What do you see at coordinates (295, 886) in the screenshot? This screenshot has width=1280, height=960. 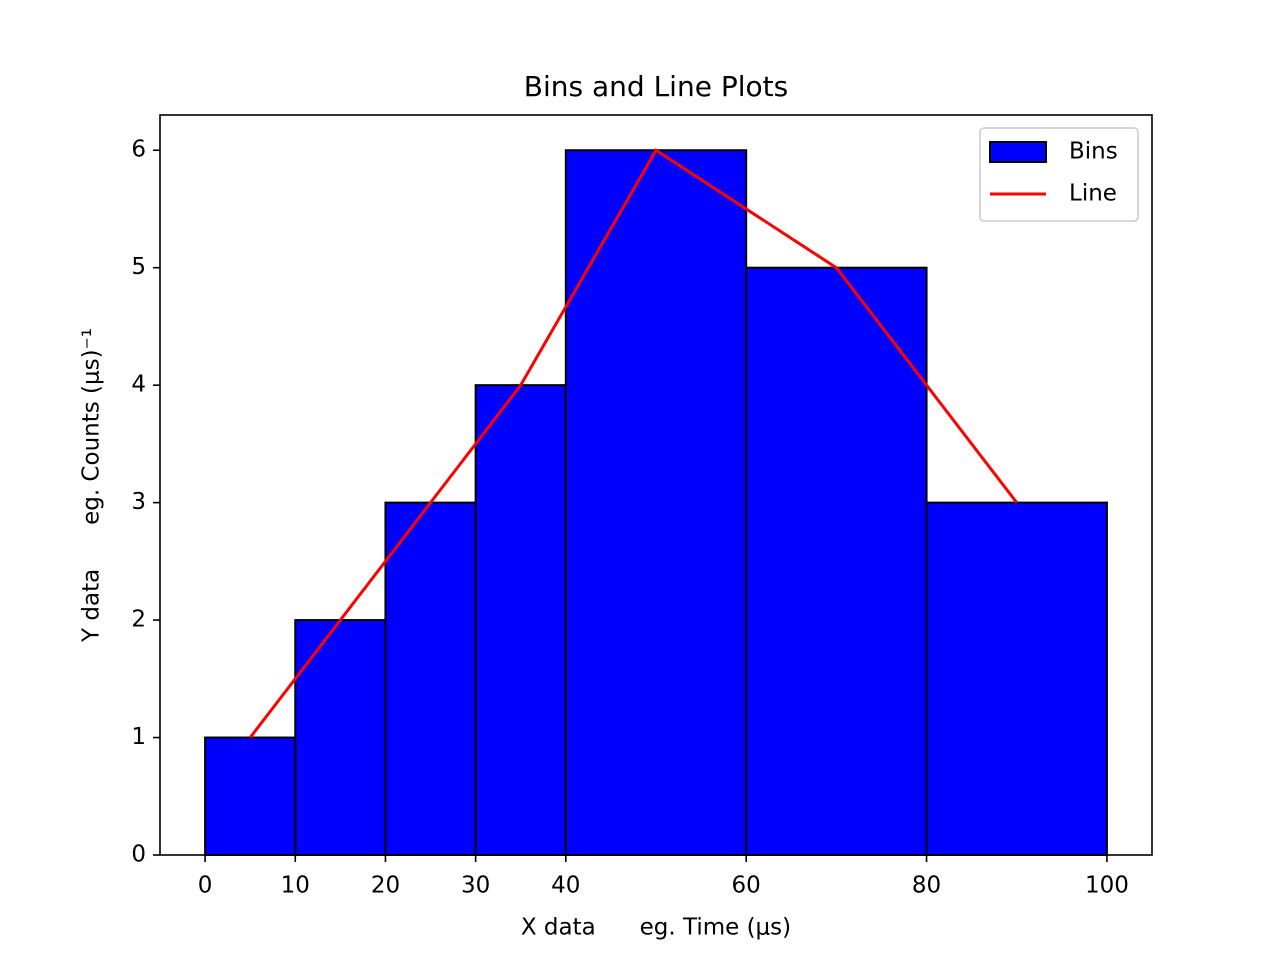 I see `x-tick-label: 10` at bounding box center [295, 886].